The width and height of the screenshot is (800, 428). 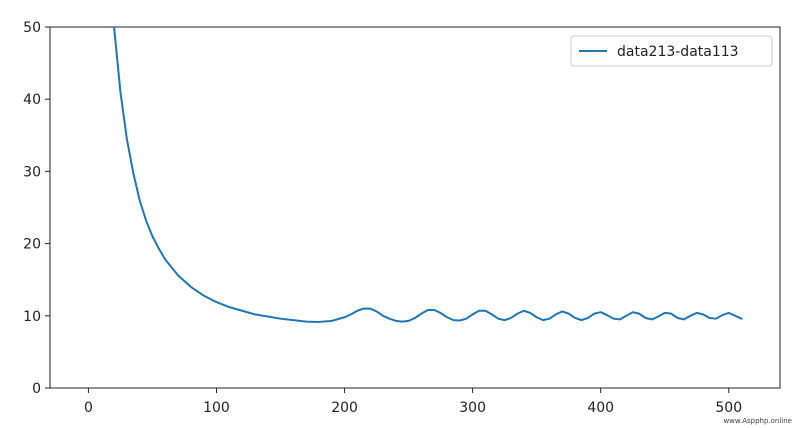 I want to click on y-tick-label: 50, so click(x=32, y=28).